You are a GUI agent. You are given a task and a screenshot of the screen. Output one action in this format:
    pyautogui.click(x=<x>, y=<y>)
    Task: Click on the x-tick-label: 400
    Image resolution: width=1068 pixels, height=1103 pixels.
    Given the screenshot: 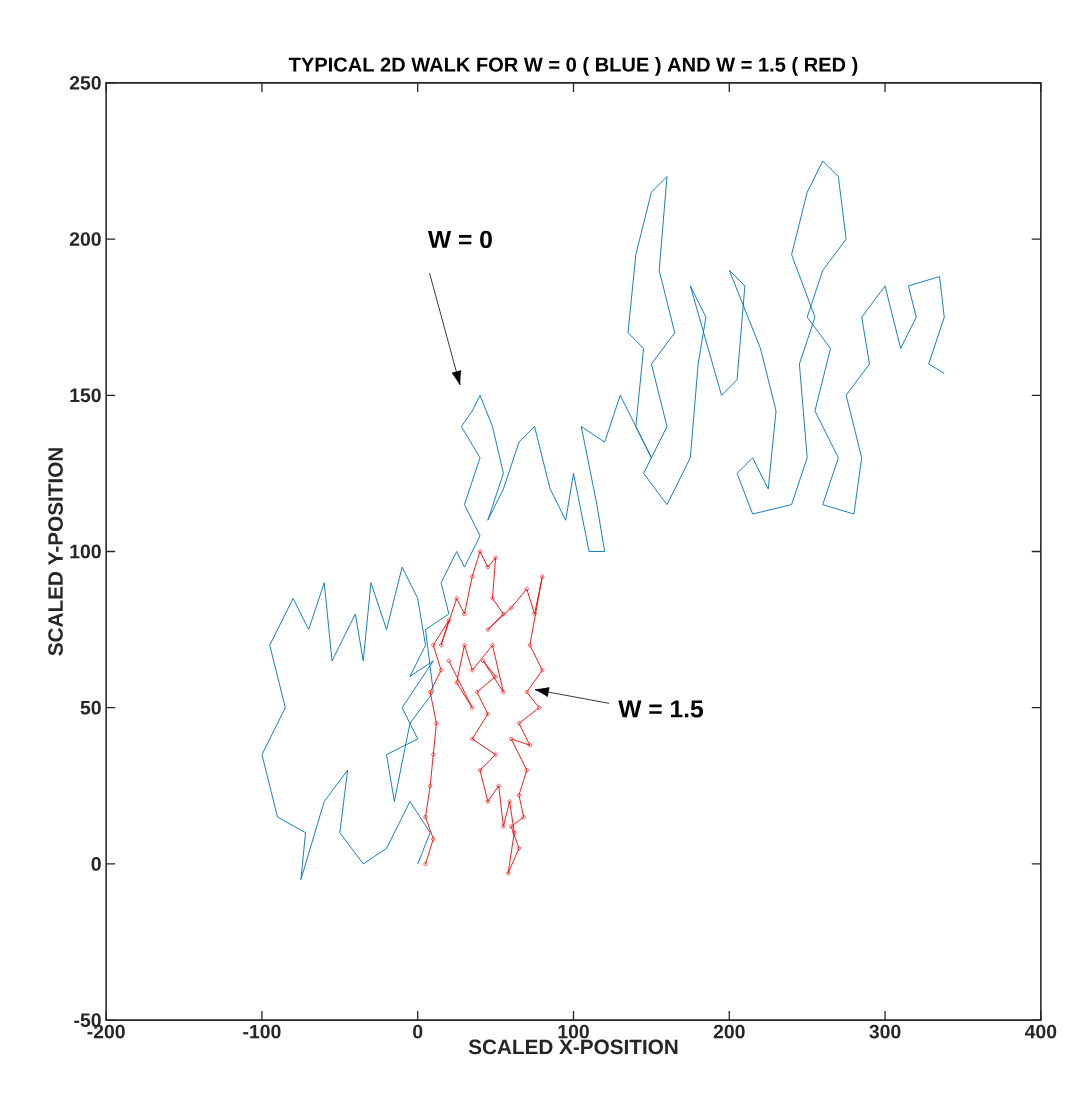 What is the action you would take?
    pyautogui.click(x=1040, y=1031)
    